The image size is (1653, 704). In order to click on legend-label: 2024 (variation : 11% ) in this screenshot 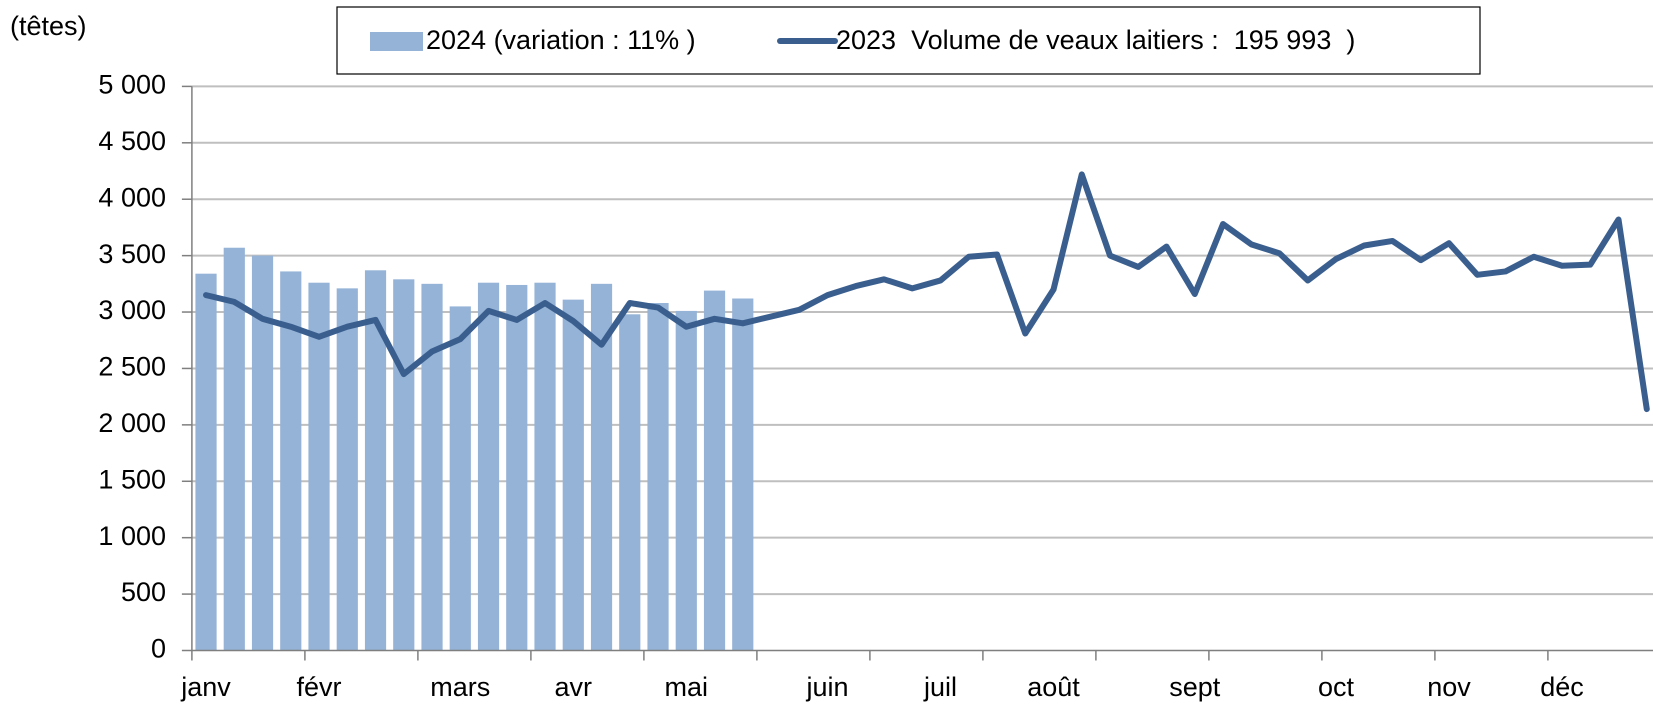, I will do `click(561, 40)`.